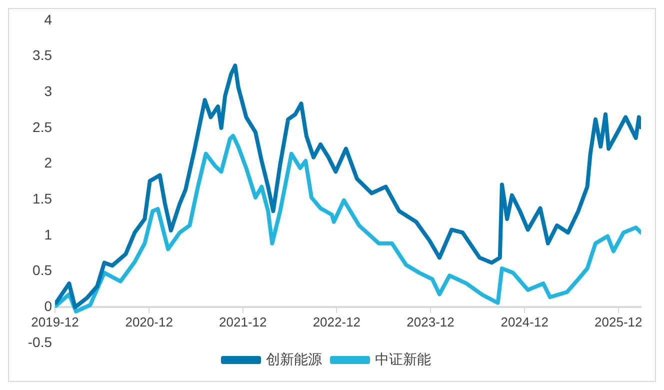  What do you see at coordinates (48, 306) in the screenshot?
I see `y-tick-label: 0` at bounding box center [48, 306].